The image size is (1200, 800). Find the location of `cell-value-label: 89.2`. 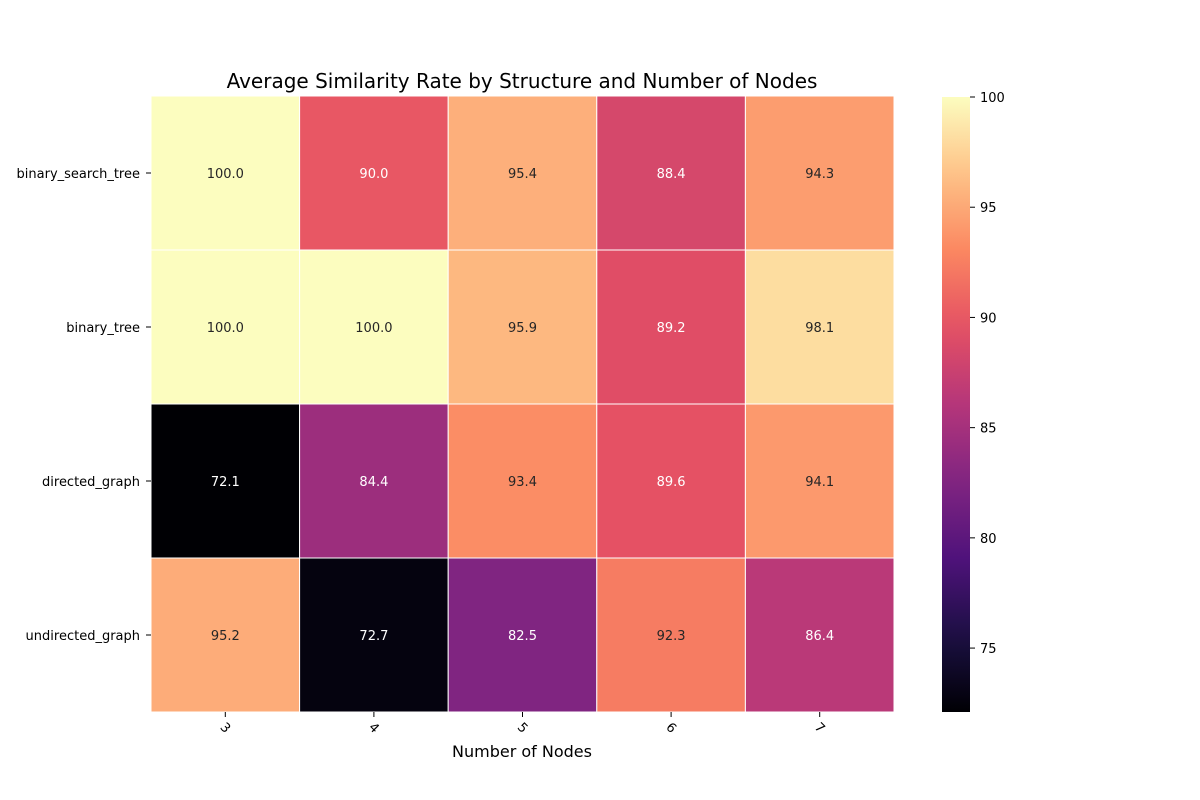

cell-value-label: 89.2 is located at coordinates (671, 328).